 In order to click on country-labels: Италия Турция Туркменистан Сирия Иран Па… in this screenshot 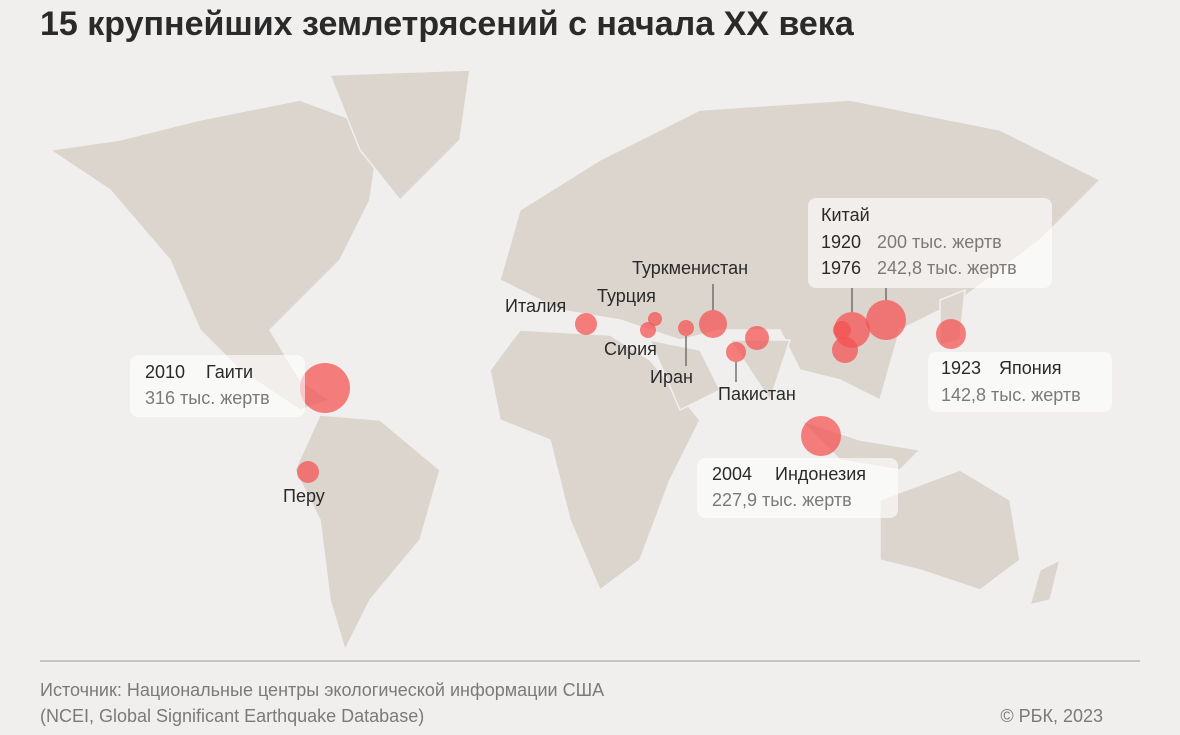, I will do `click(539, 382)`.